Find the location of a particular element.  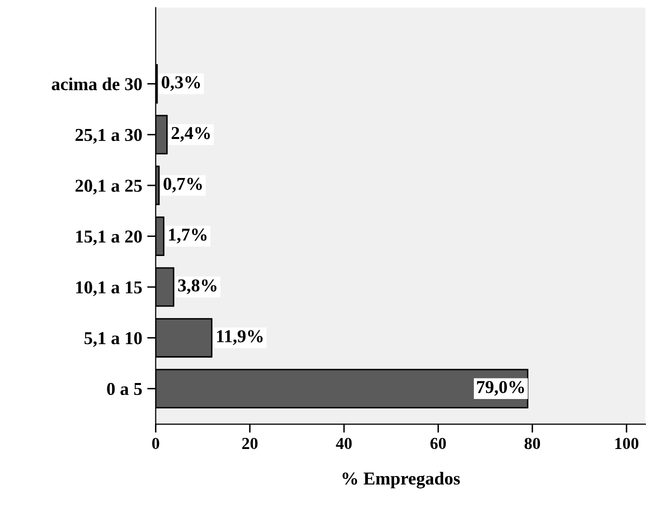

data-label: 2,4% is located at coordinates (191, 134).